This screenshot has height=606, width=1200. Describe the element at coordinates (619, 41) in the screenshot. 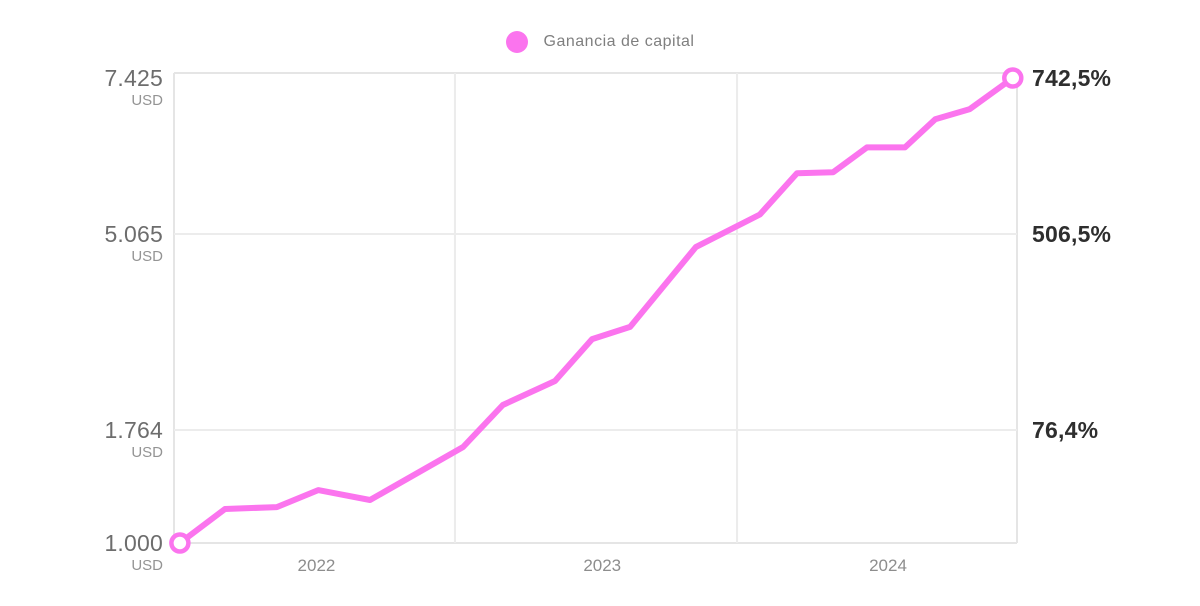

I see `legend-label: Ganancia de capital` at that location.